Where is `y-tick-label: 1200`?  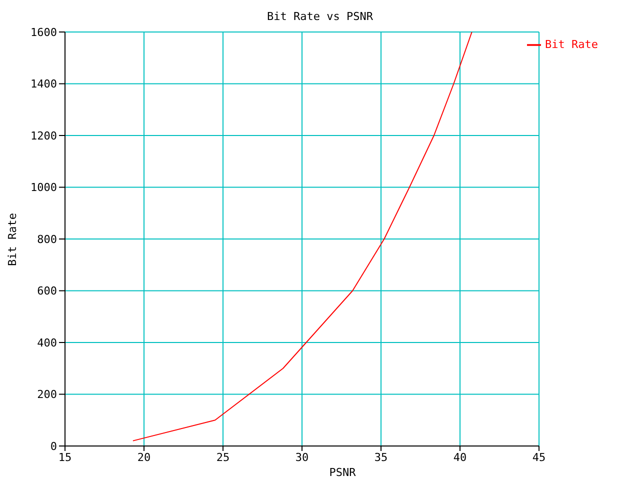 y-tick-label: 1200 is located at coordinates (43, 135).